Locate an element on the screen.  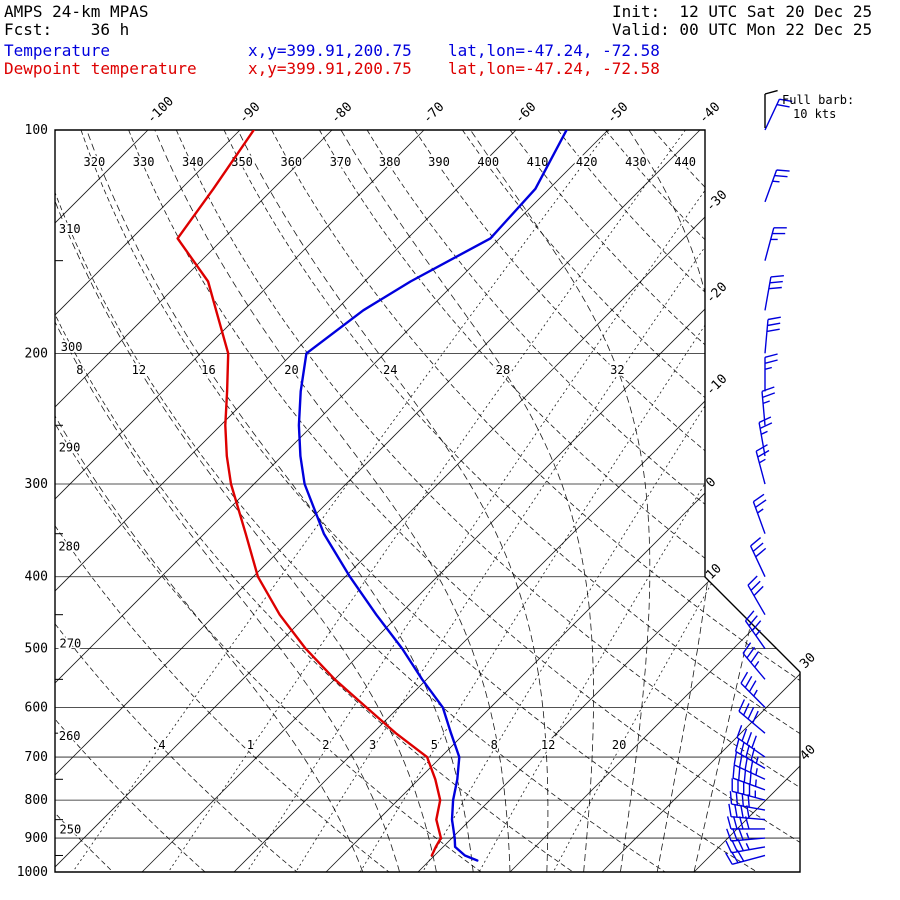
barb-legend-title: Full barb: is located at coordinates (818, 100).